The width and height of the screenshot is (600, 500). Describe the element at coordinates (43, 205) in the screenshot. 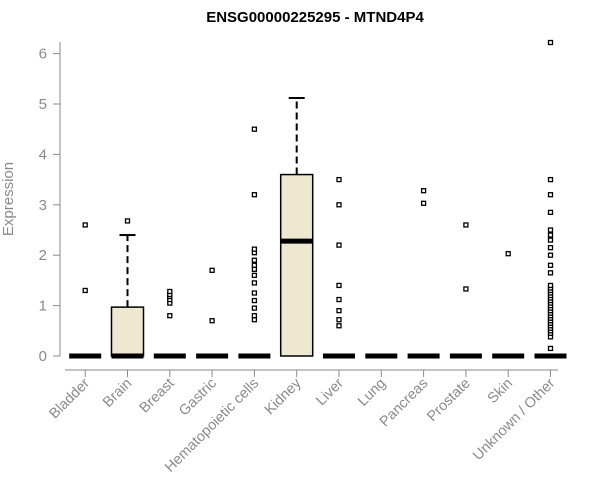

I see `y-tick-label: 3` at that location.